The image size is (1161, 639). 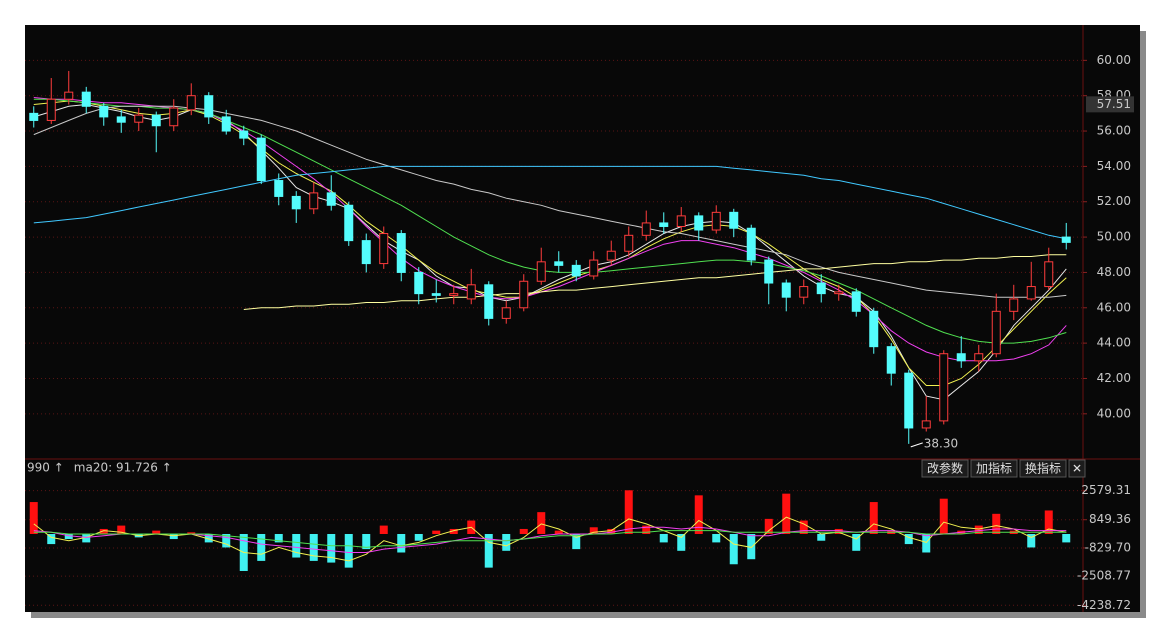 I want to click on last-price-box, so click(x=1110, y=104).